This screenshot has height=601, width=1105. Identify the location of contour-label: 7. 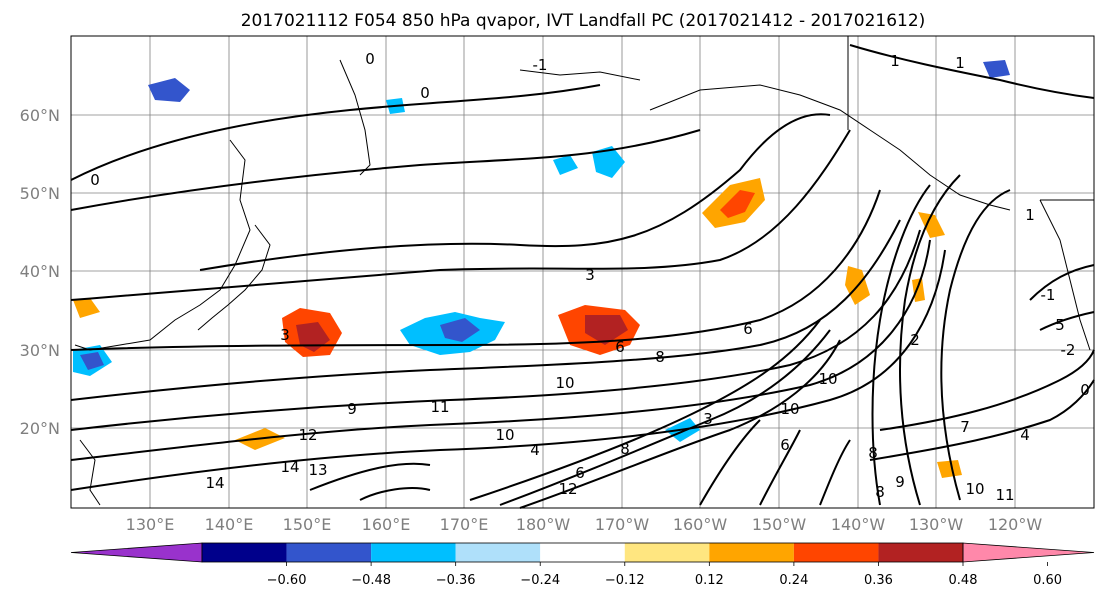
(965, 427).